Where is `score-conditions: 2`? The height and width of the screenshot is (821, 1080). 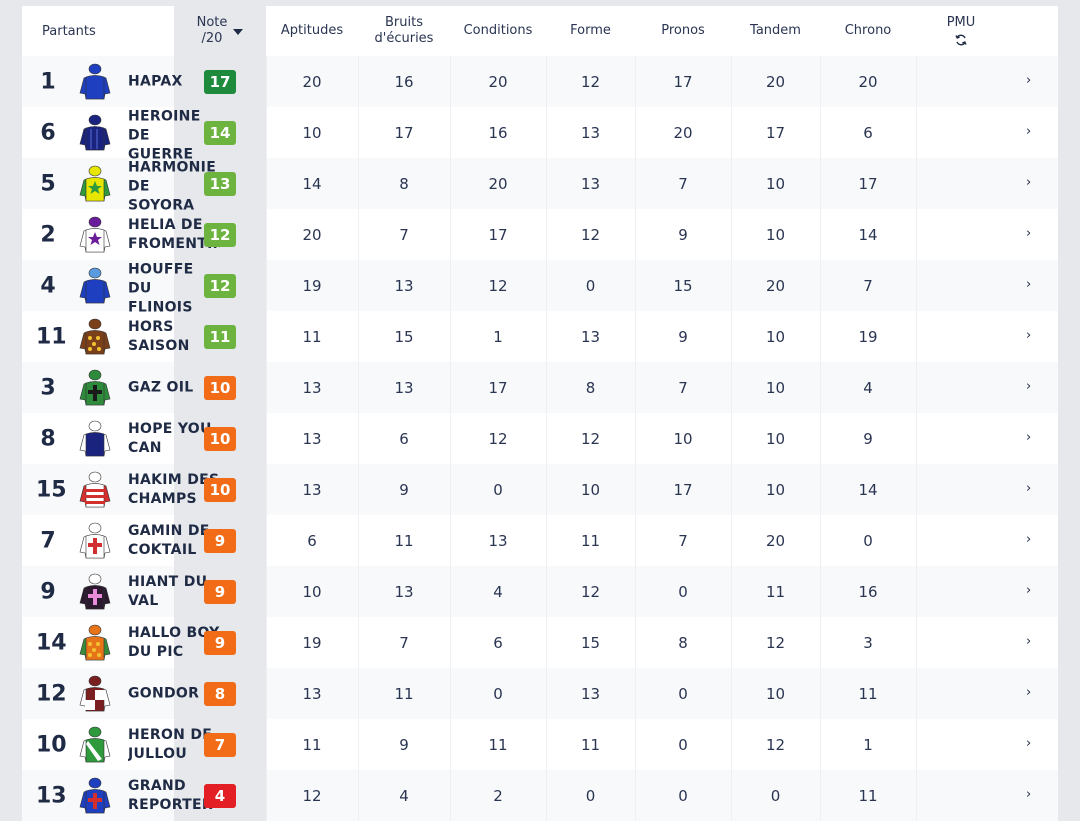
score-conditions: 2 is located at coordinates (498, 795).